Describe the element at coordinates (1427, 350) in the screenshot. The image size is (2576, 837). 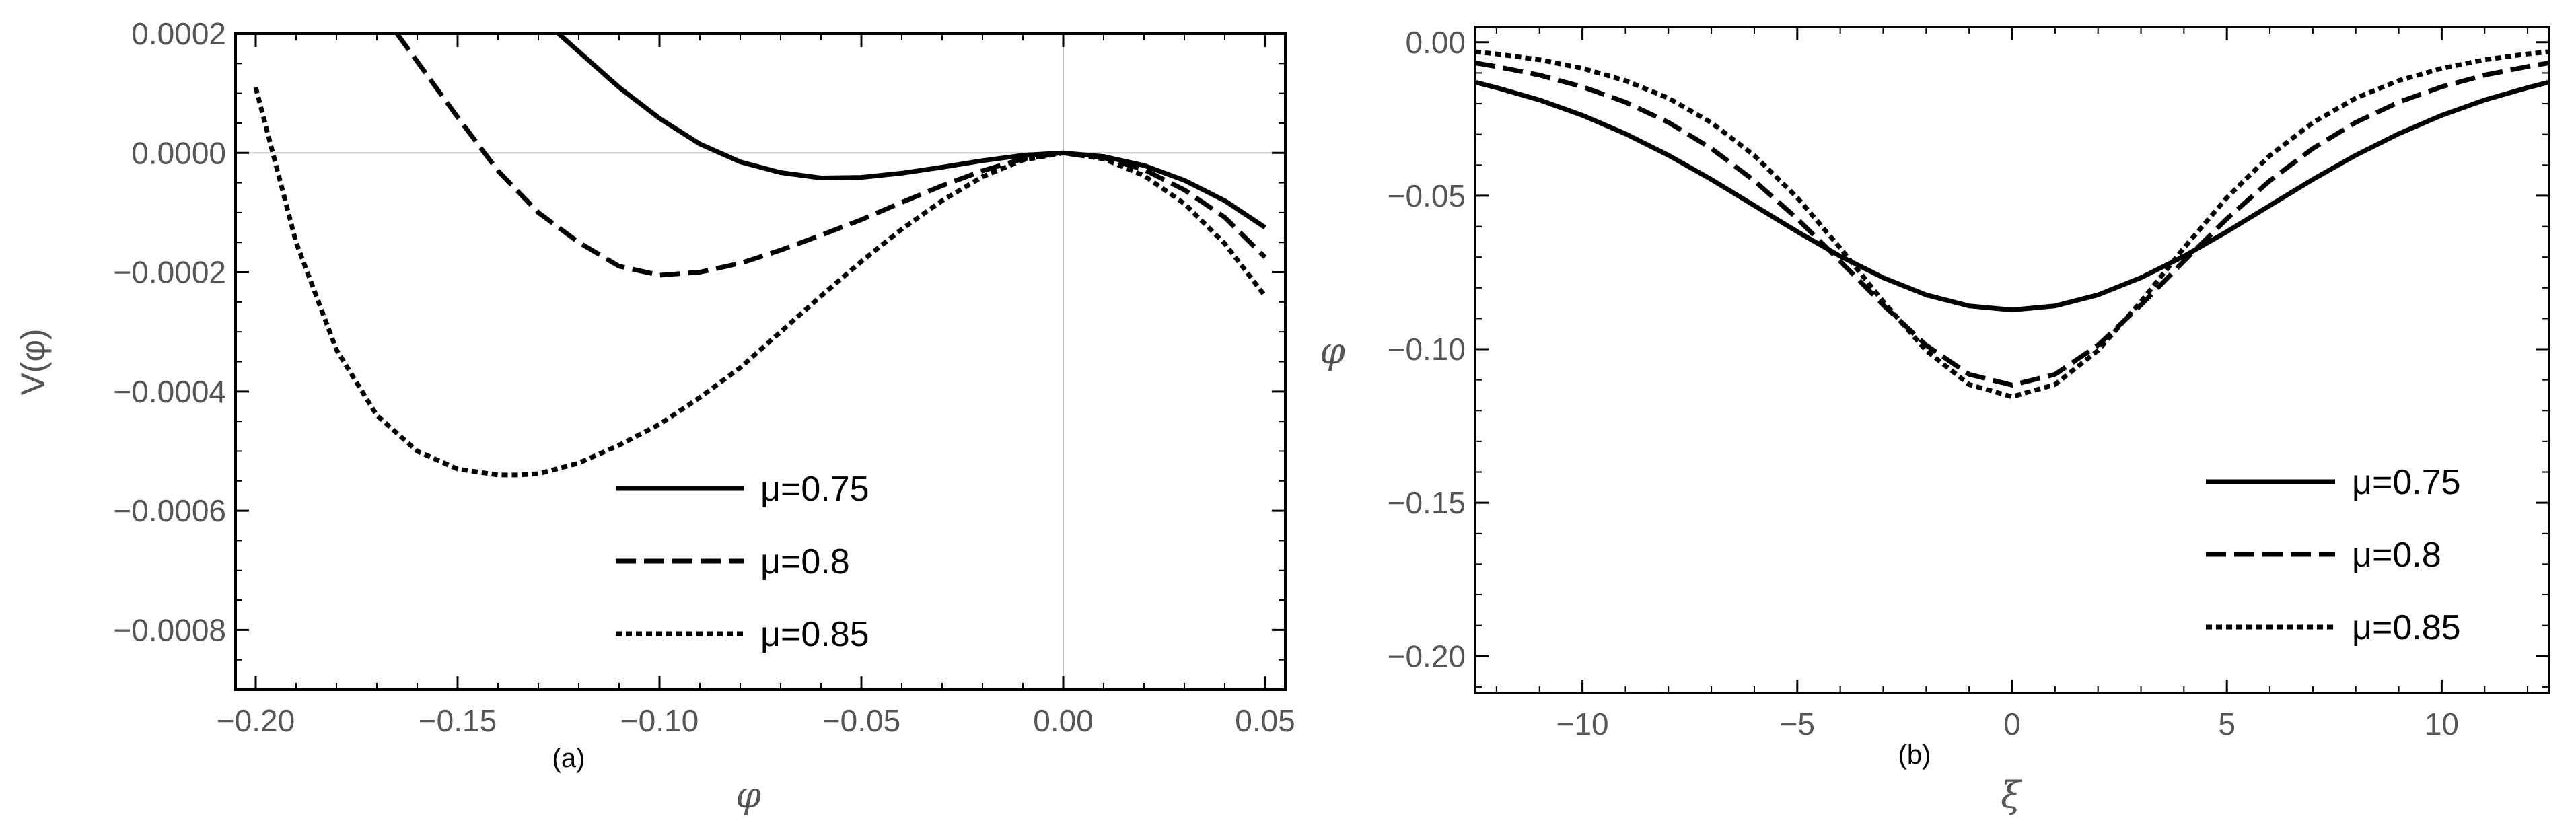
I see `y-tick-label: −0.10` at that location.